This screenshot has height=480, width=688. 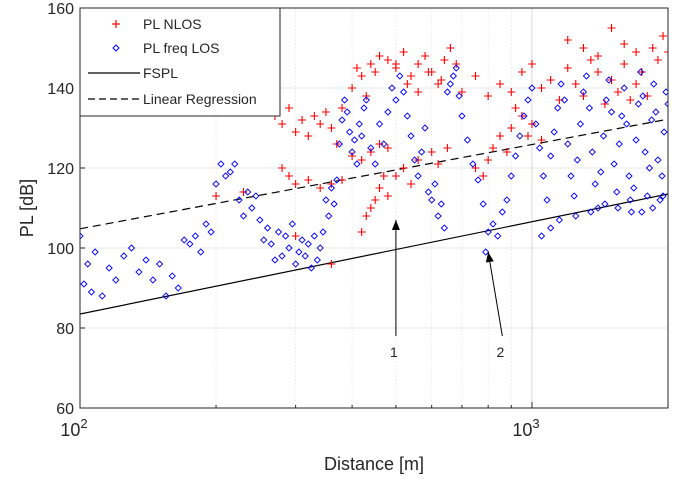 I want to click on legend-label: PL freq LOS, so click(x=181, y=48).